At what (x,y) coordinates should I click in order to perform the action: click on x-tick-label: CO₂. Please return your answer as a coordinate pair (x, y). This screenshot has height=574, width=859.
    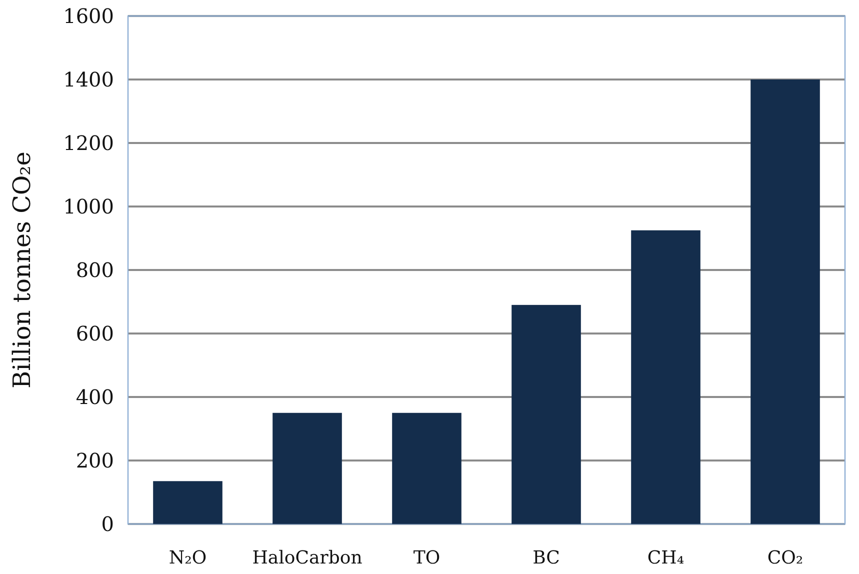
    Looking at the image, I should click on (785, 557).